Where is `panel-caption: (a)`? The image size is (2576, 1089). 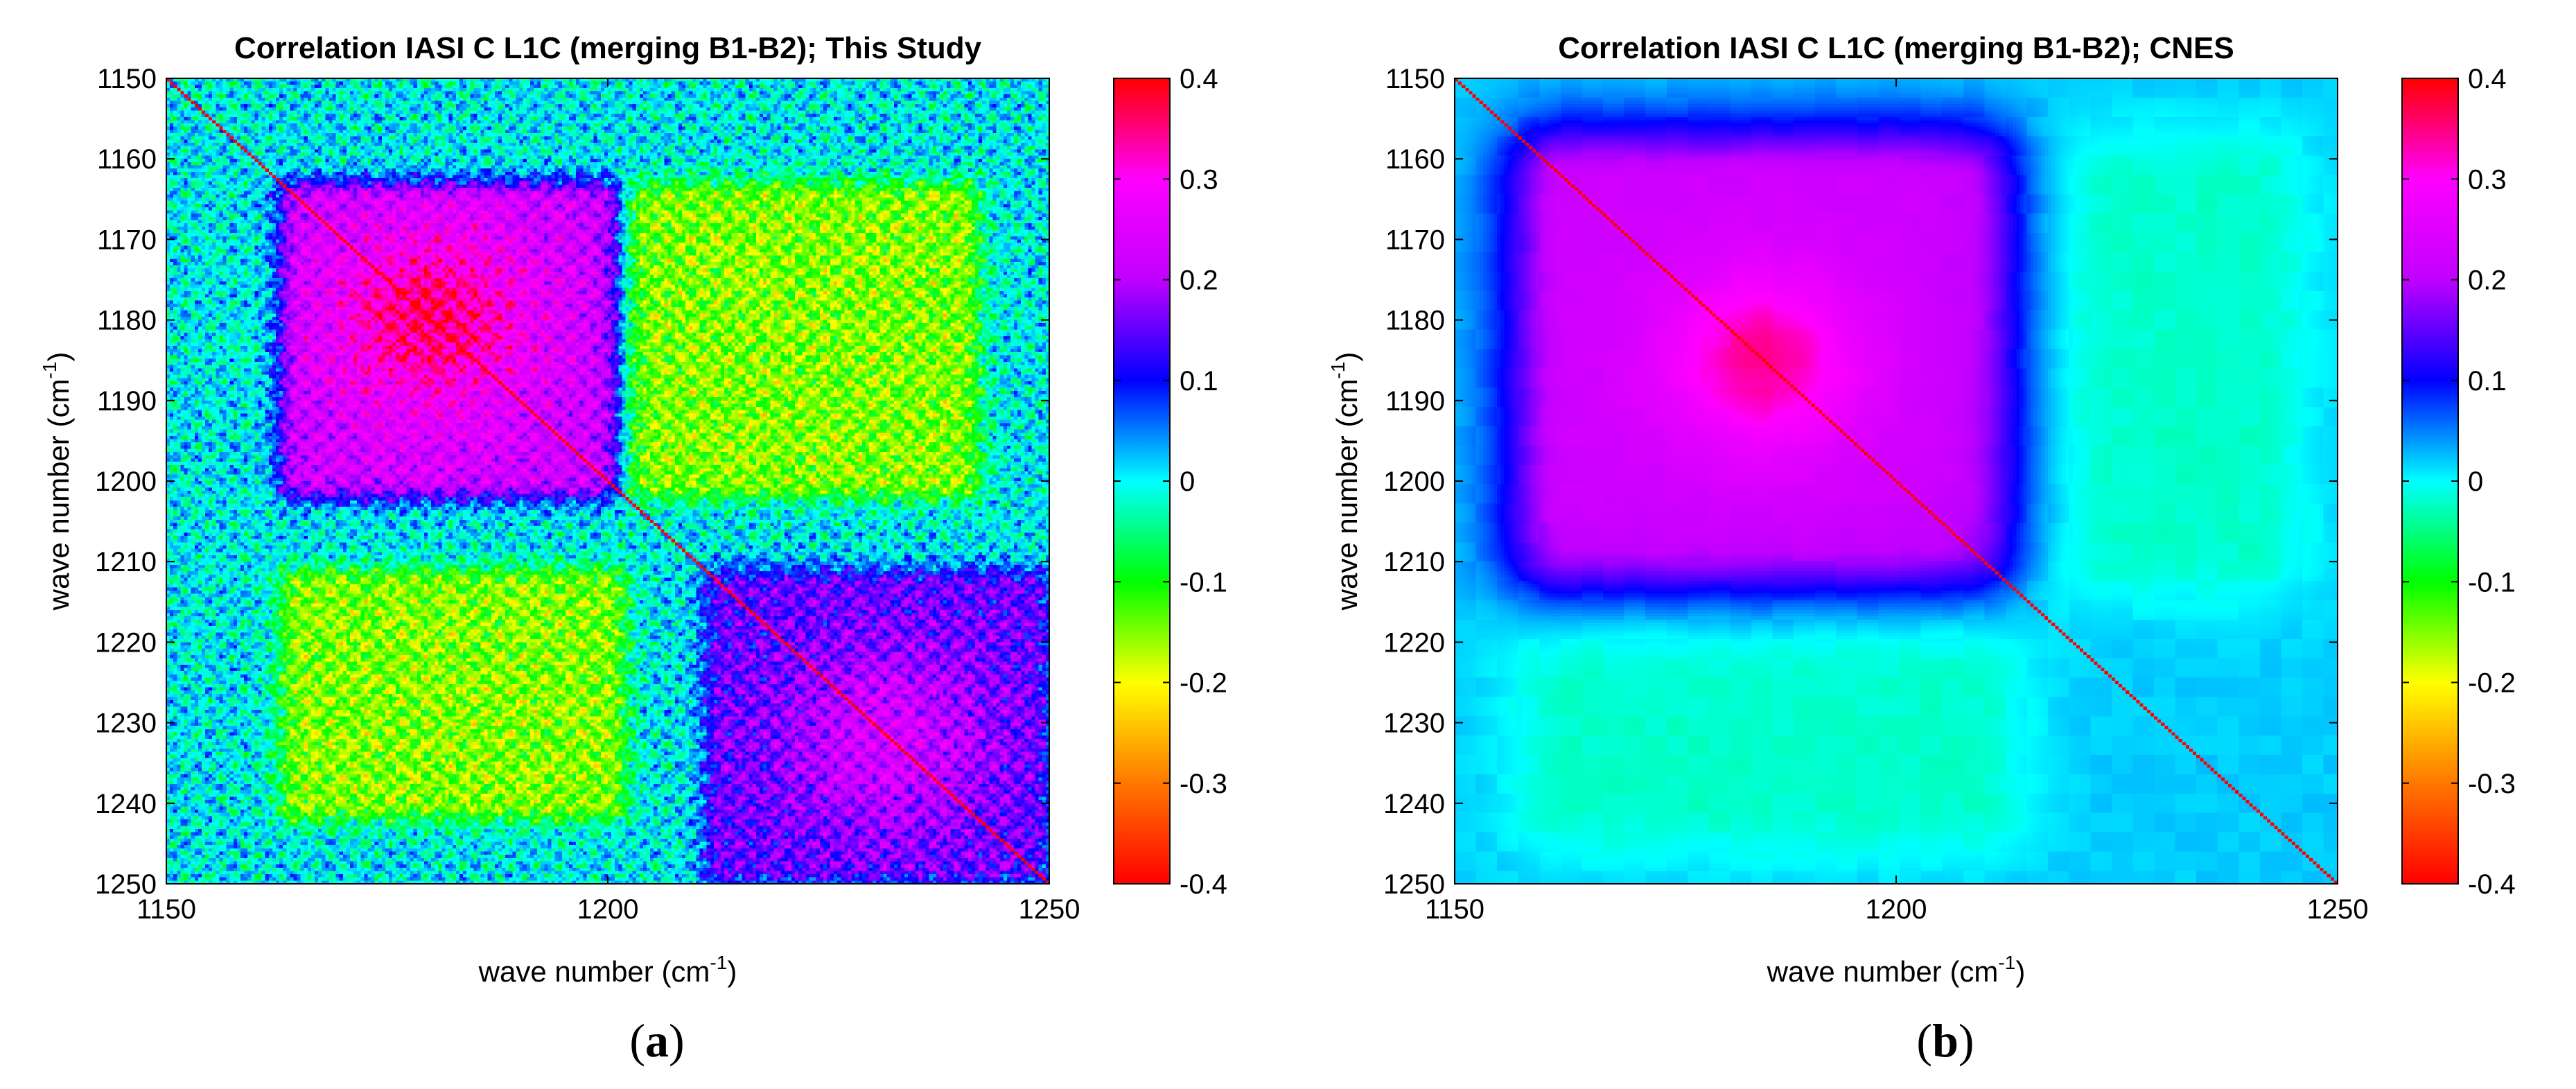 panel-caption: (a) is located at coordinates (656, 1040).